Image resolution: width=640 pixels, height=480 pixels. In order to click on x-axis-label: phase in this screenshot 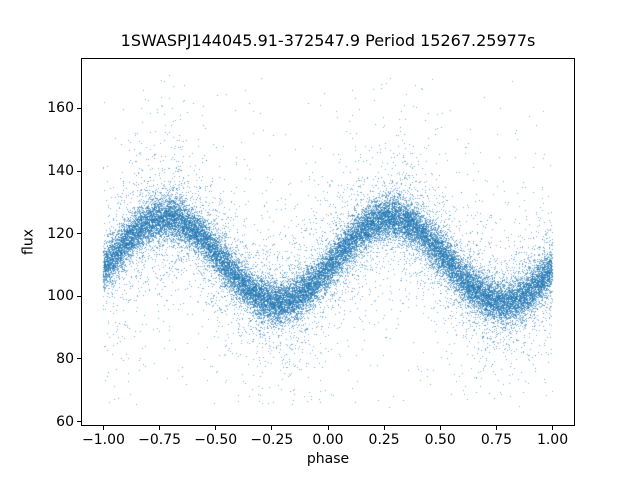, I will do `click(328, 459)`.